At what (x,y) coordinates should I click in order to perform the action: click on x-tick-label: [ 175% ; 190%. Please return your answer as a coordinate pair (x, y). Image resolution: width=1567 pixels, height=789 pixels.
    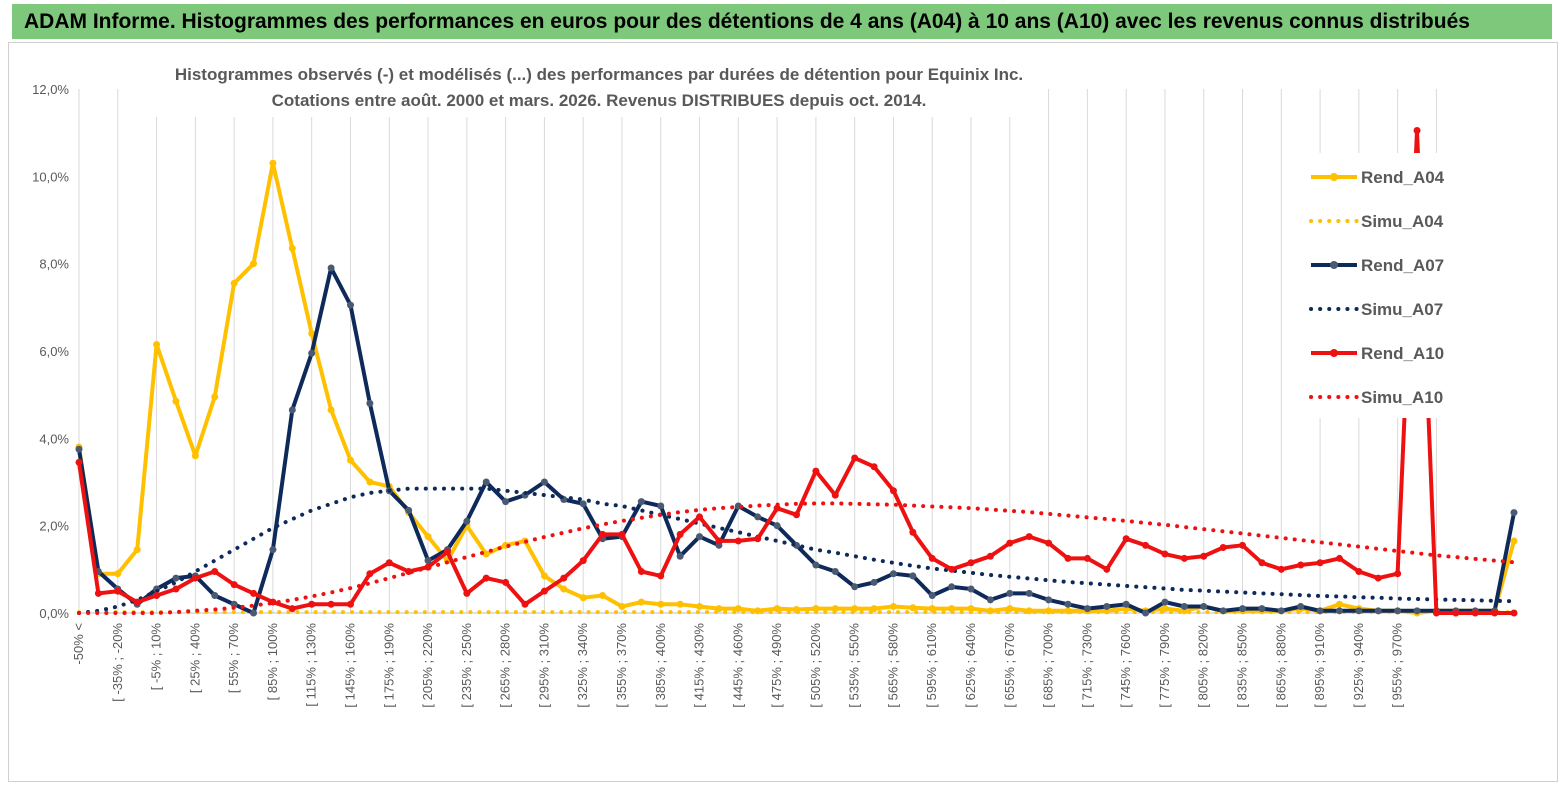
    Looking at the image, I should click on (388, 665).